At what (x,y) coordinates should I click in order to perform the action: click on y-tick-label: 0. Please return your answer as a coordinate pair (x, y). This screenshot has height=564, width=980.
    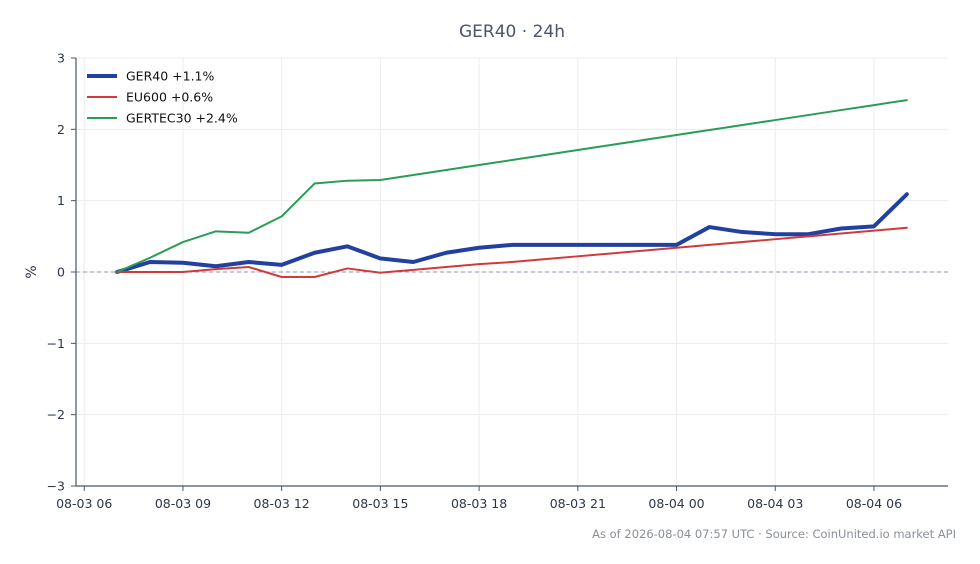
    Looking at the image, I should click on (61, 272).